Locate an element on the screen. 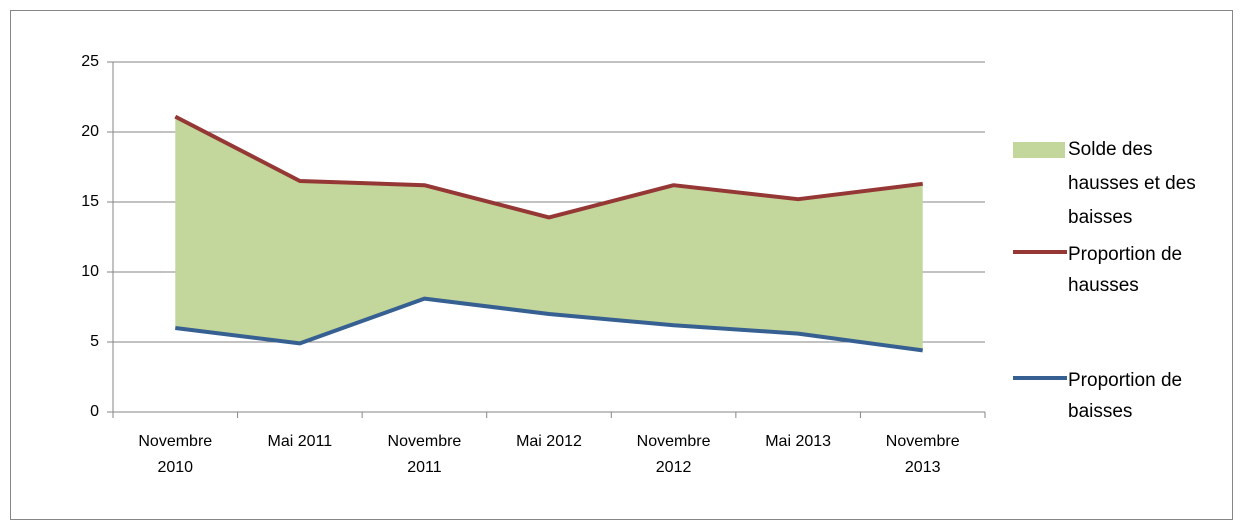  x-tick-label: Novembre 2011 is located at coordinates (425, 454).